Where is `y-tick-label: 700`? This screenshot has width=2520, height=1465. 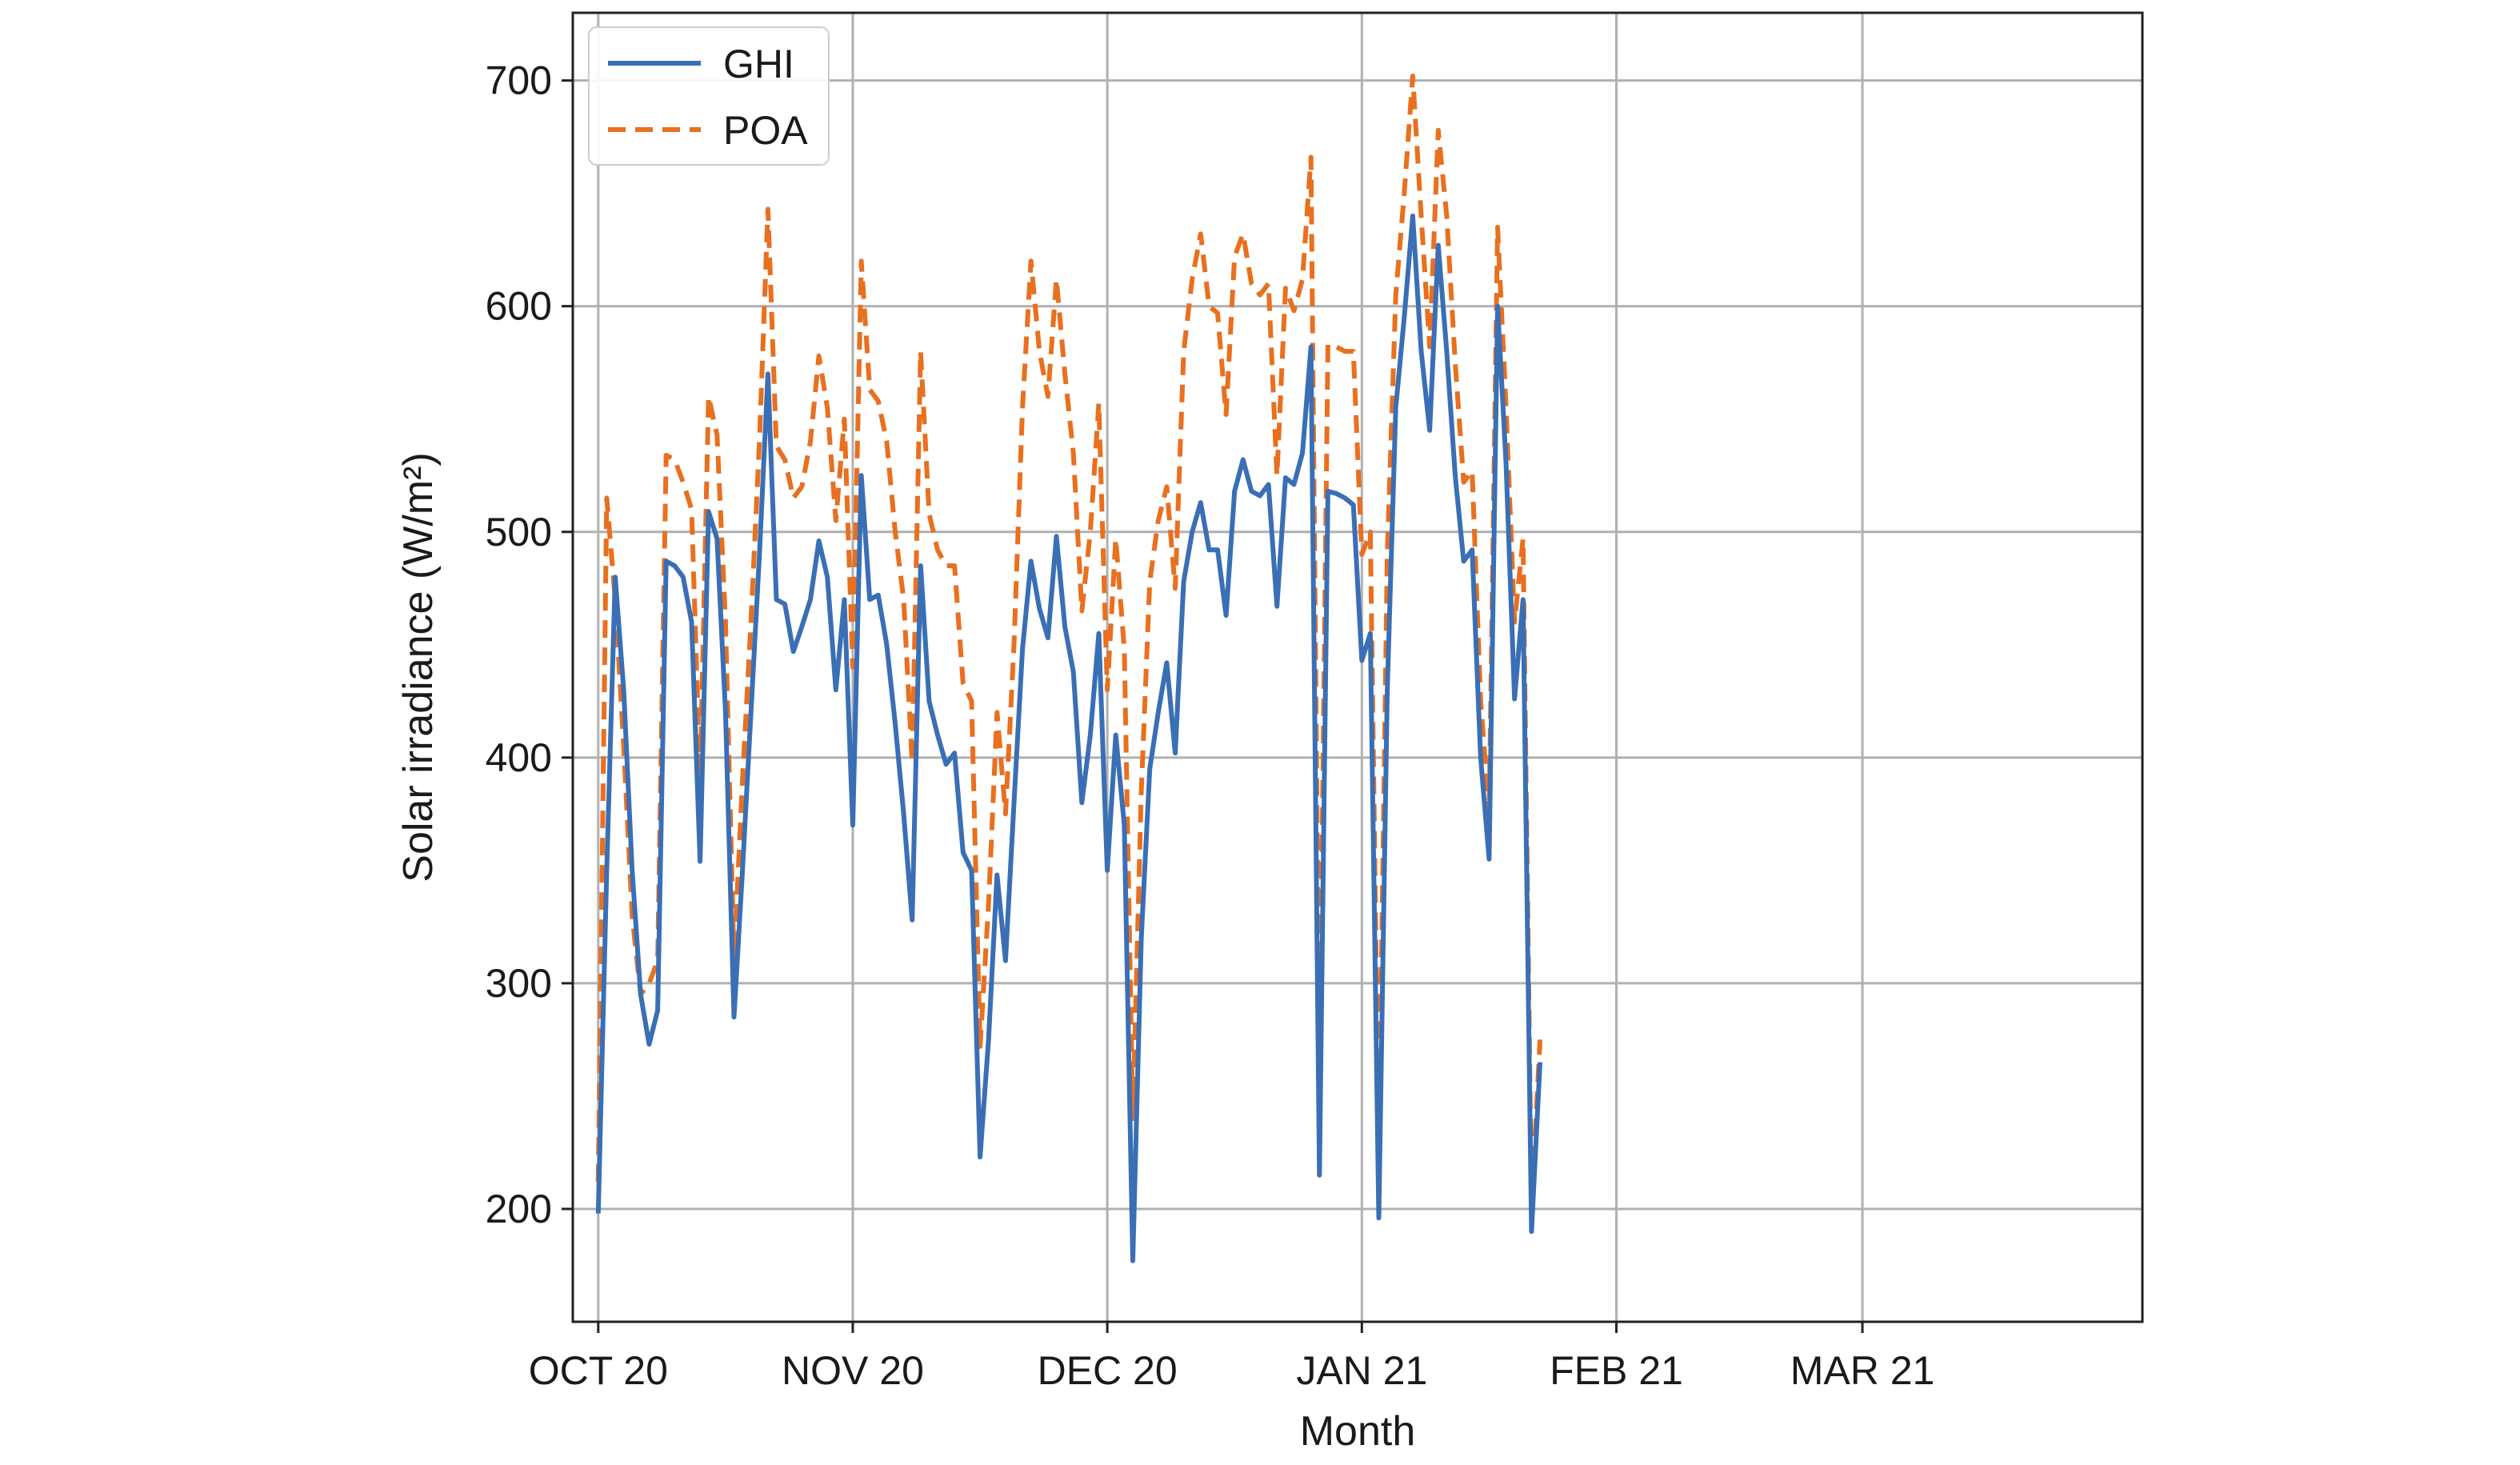
y-tick-label: 700 is located at coordinates (519, 80).